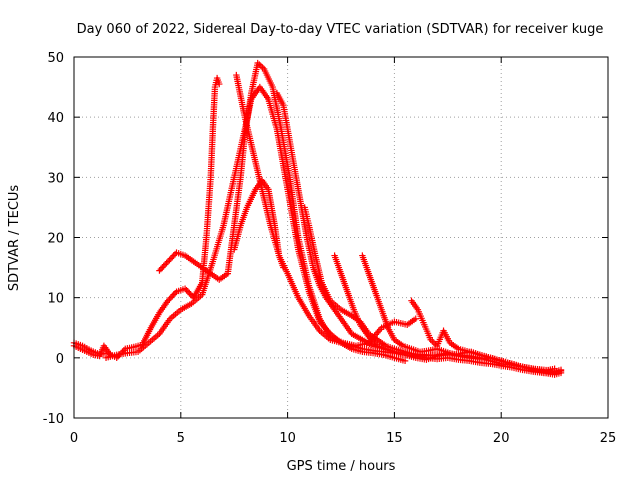  Describe the element at coordinates (394, 438) in the screenshot. I see `x-tick-label: 15` at that location.